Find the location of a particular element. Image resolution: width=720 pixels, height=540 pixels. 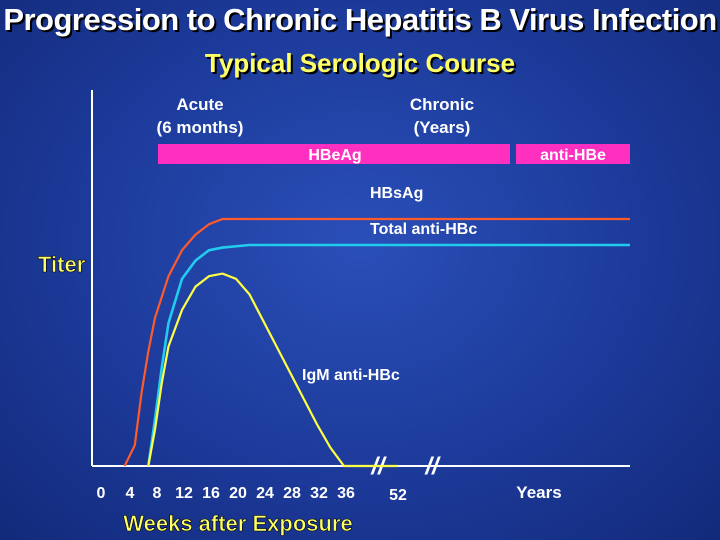

series-label-total-anti-hbc: Total anti-HBc is located at coordinates (423, 229).